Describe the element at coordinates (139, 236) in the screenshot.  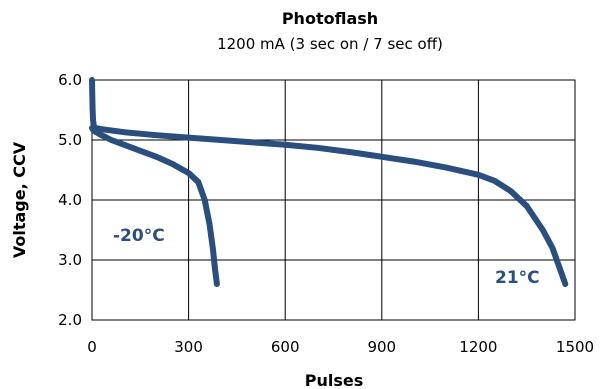
I see `series-label: -20°C` at that location.